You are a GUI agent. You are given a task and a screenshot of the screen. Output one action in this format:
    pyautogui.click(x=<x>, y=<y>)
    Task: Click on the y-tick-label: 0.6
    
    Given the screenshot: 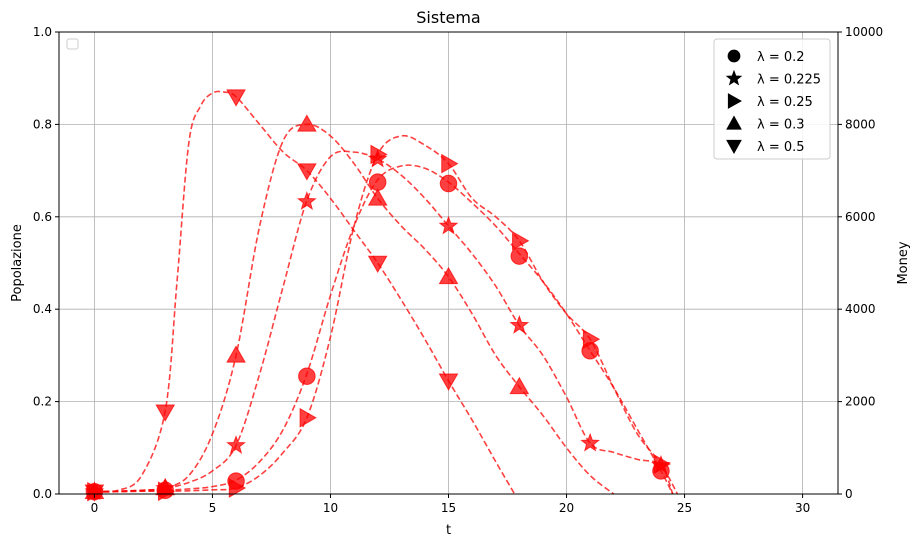 What is the action you would take?
    pyautogui.click(x=42, y=217)
    